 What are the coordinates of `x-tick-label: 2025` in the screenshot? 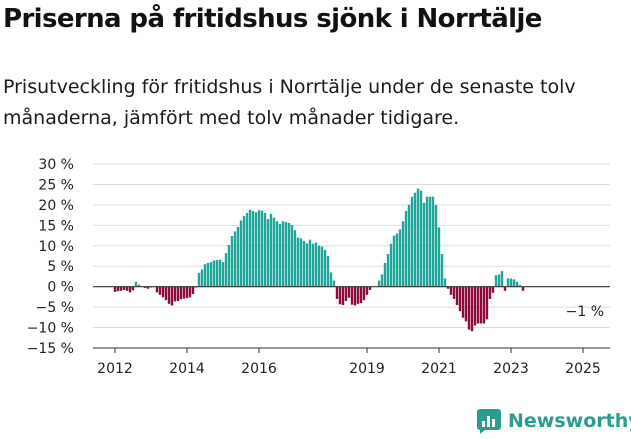 It's located at (583, 369).